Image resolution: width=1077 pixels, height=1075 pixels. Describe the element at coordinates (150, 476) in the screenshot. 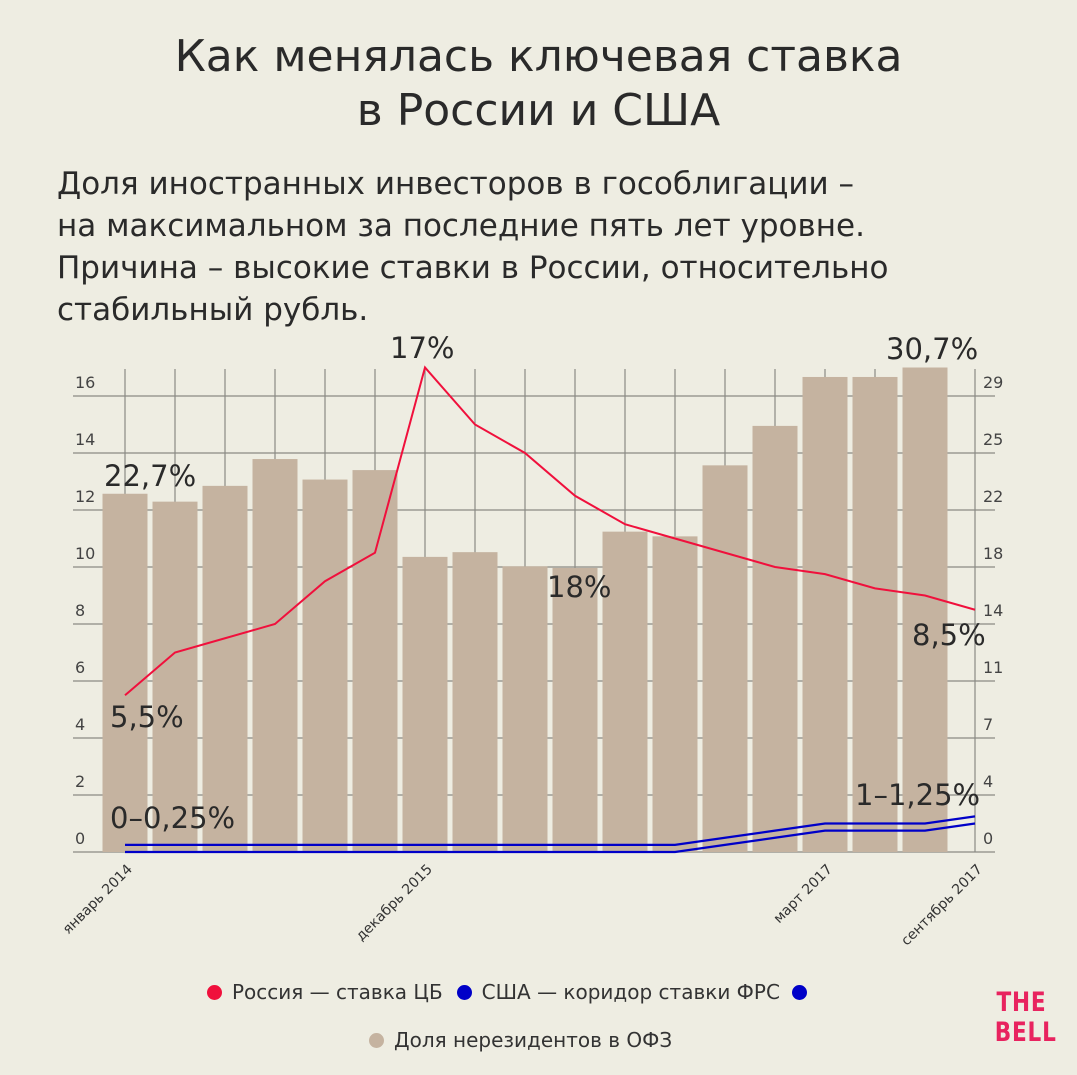

I see `data-label: 22,7%` at that location.